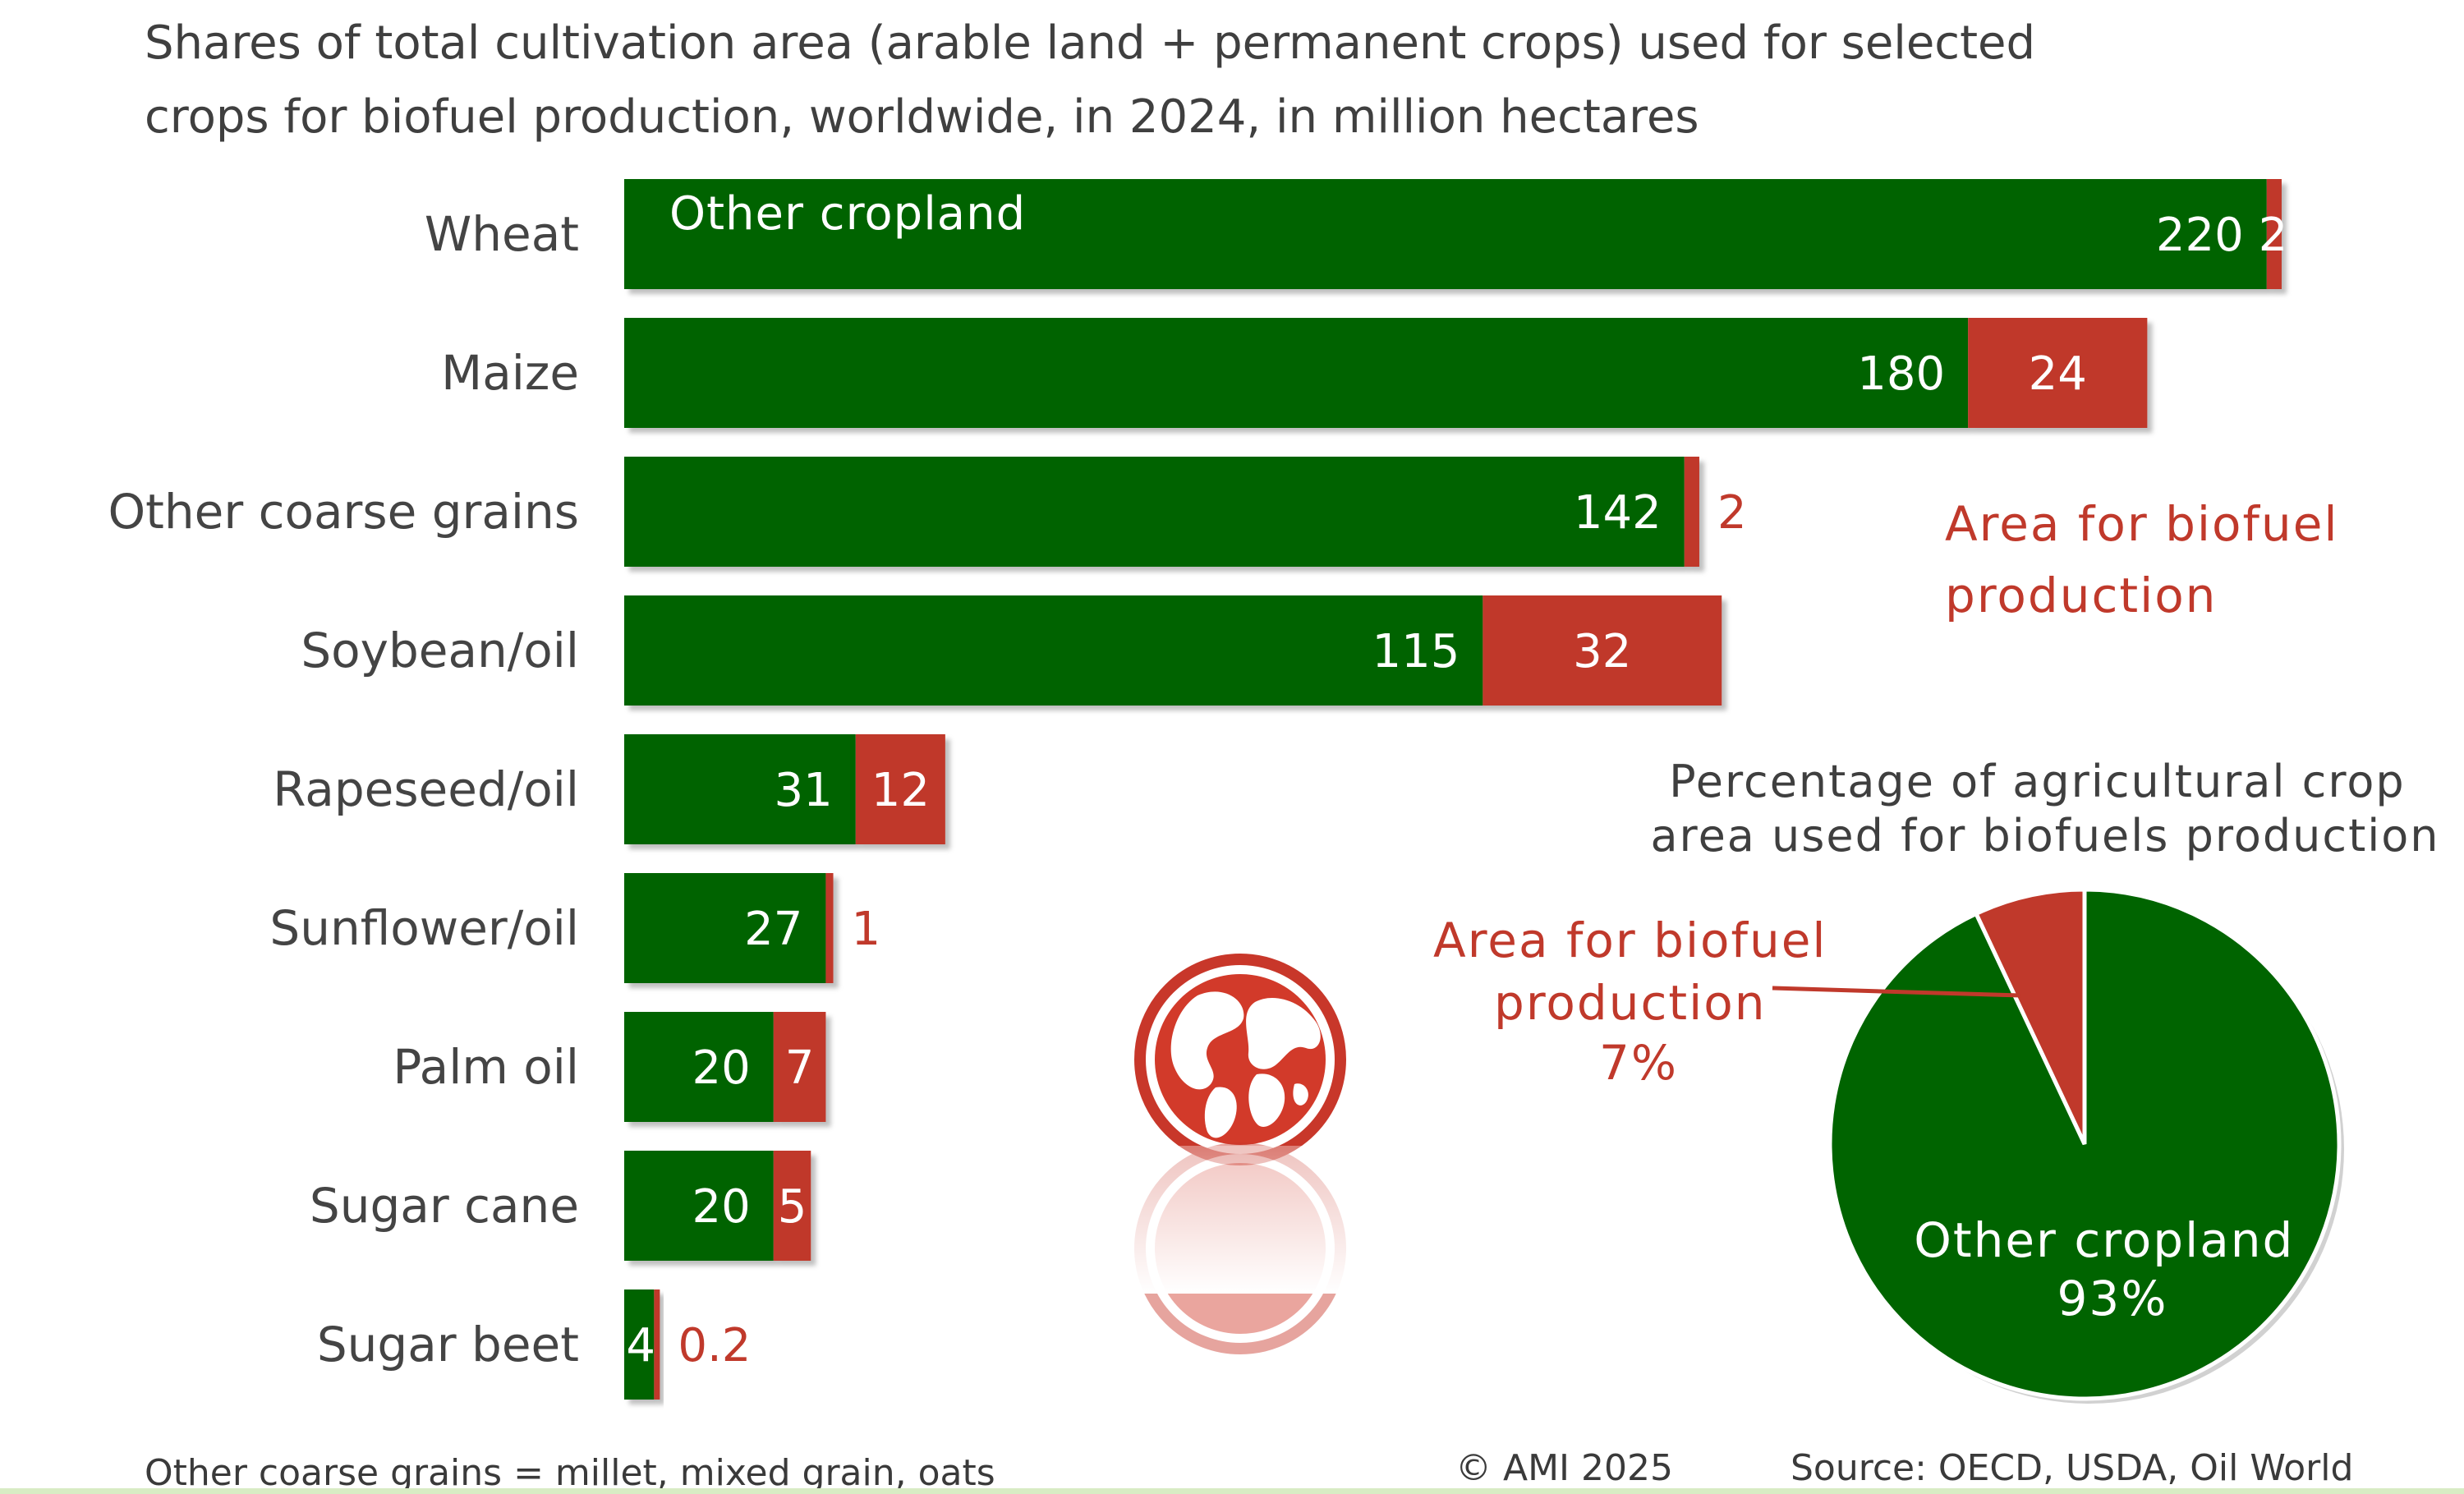 The height and width of the screenshot is (1494, 2464). What do you see at coordinates (721, 1068) in the screenshot?
I see `value-other-palm-oil: 20` at bounding box center [721, 1068].